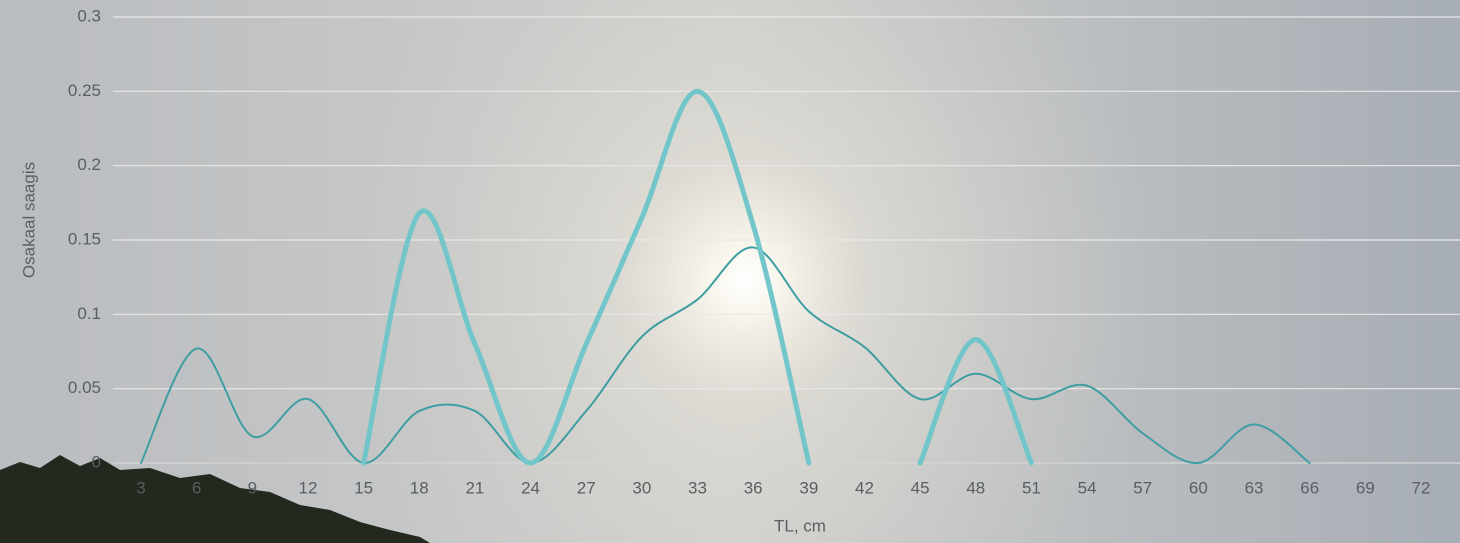 The width and height of the screenshot is (1460, 543). I want to click on x-tick-label: 6, so click(196, 487).